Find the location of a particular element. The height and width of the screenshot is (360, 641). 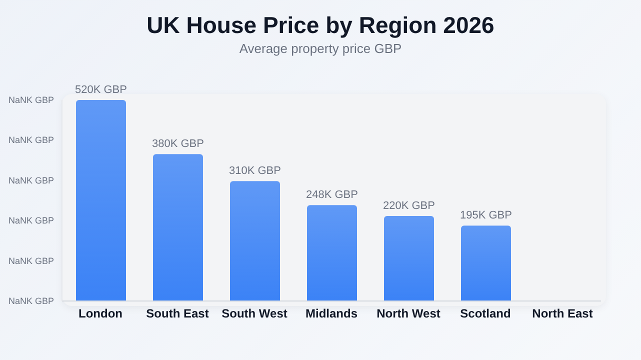

x-tick-label: Scotland is located at coordinates (485, 313).